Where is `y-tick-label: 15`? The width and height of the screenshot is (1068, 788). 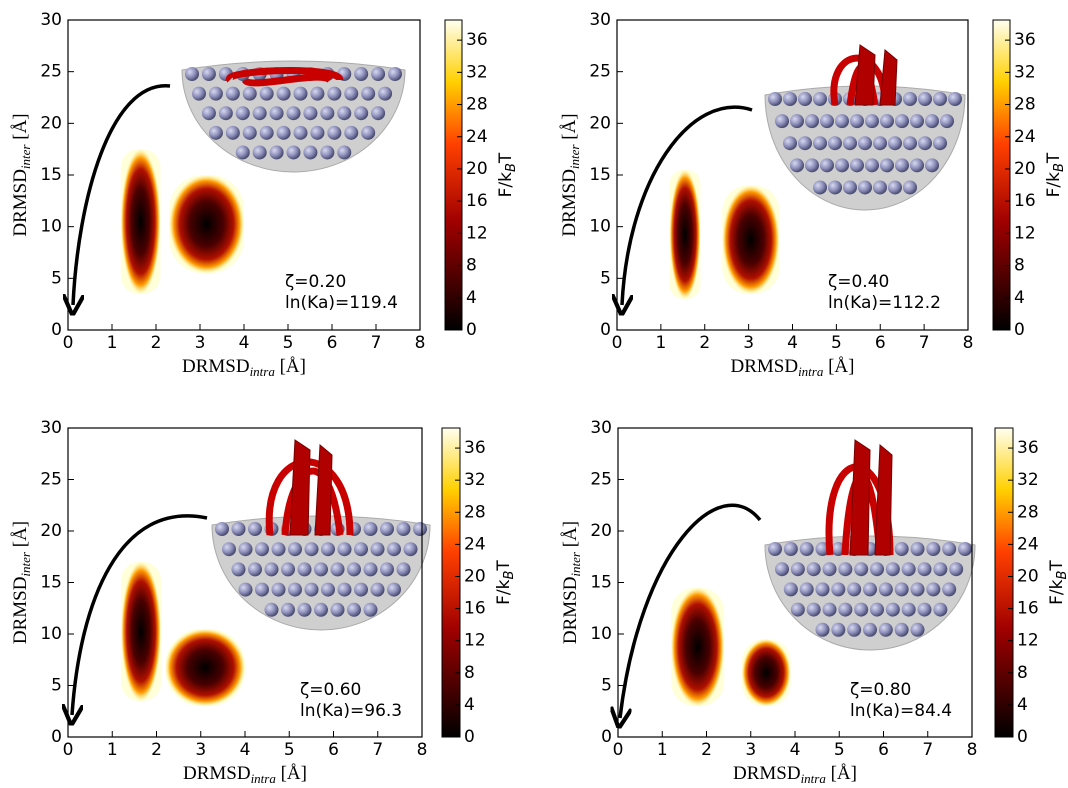
y-tick-label: 15 is located at coordinates (600, 175).